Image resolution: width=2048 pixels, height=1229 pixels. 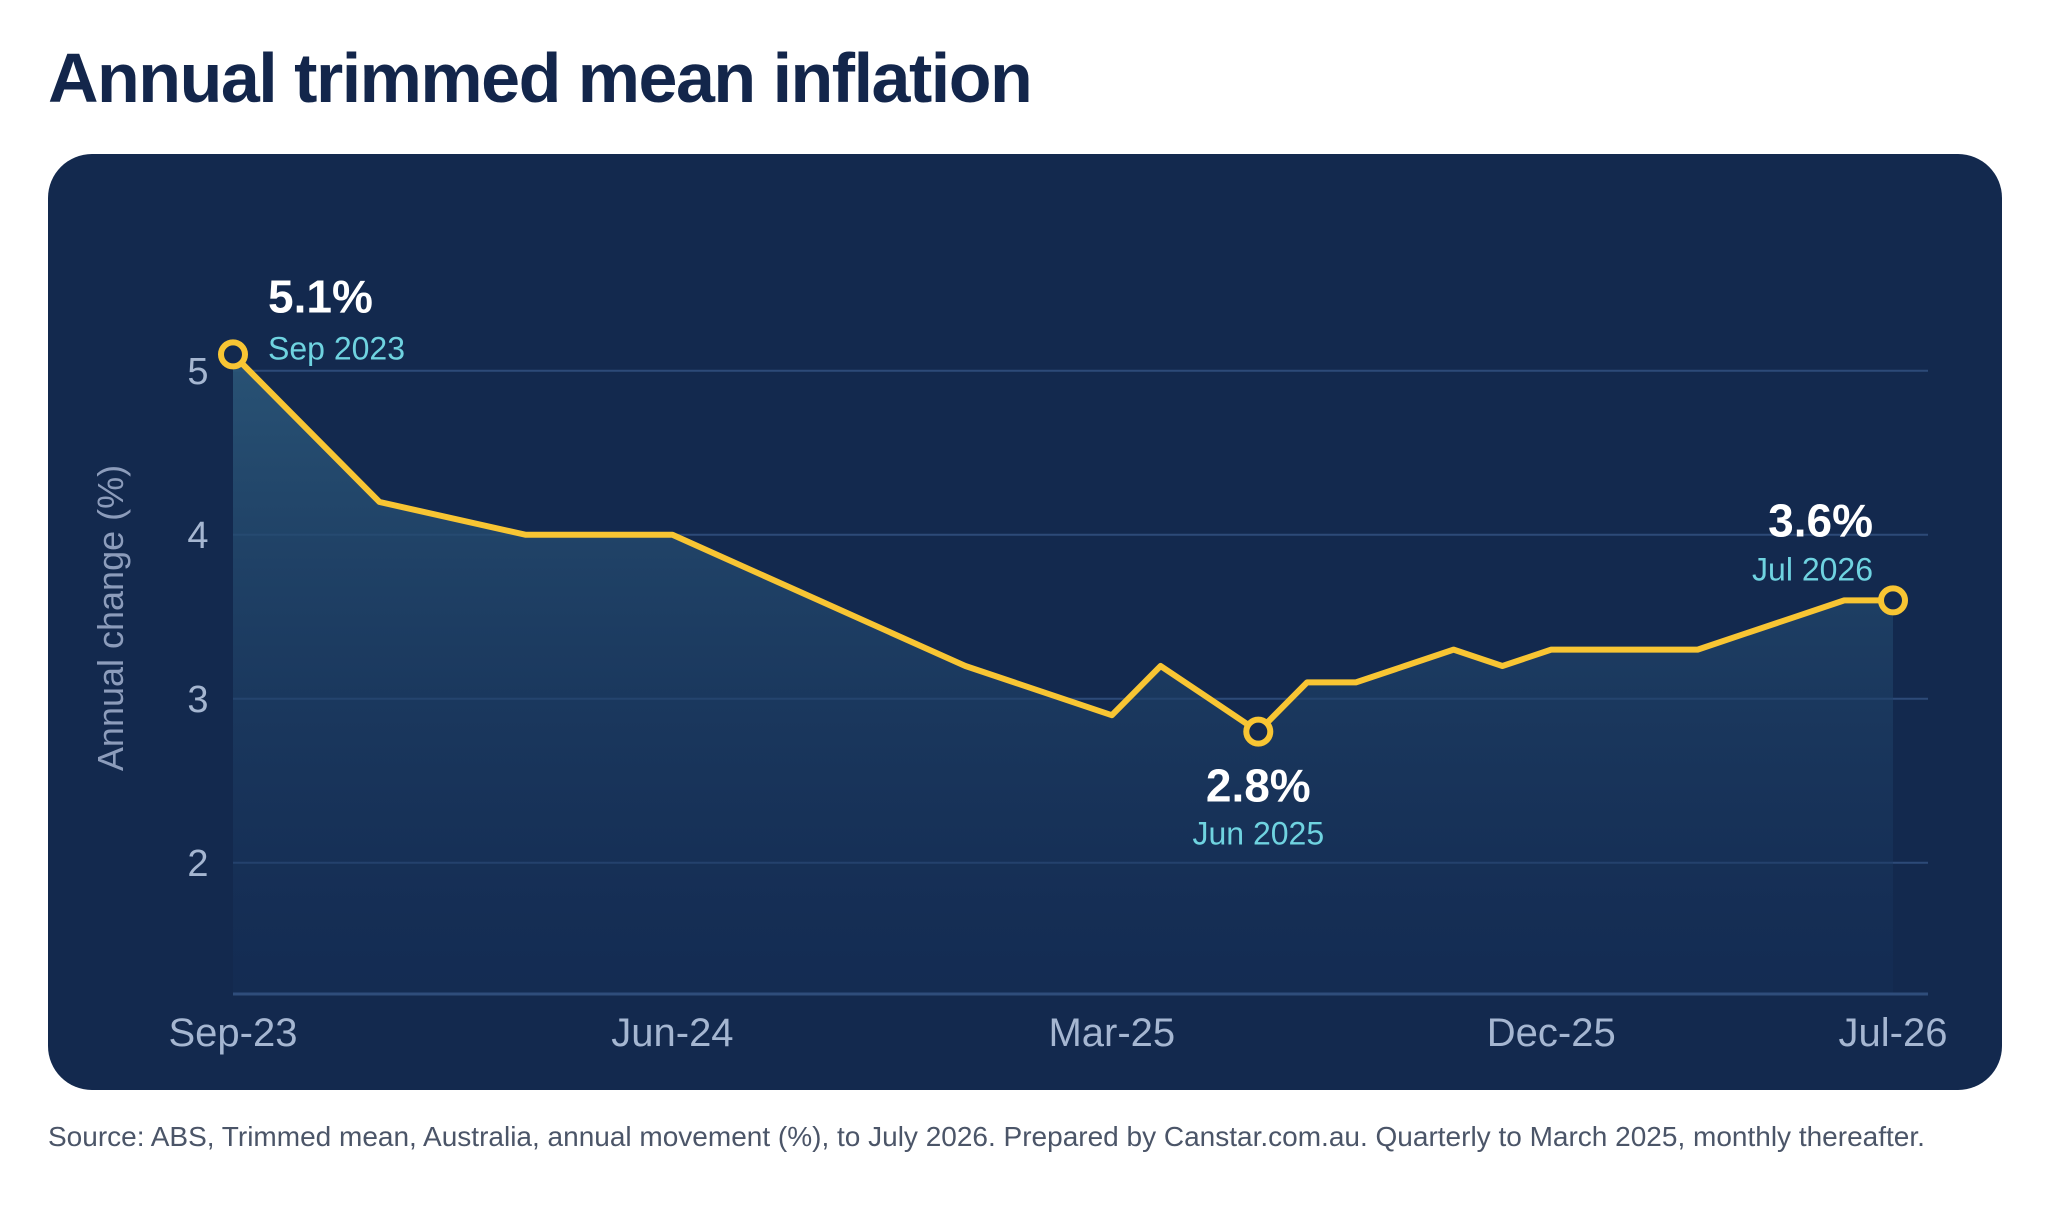 I want to click on annotation-date: Jul 2026, so click(x=1812, y=569).